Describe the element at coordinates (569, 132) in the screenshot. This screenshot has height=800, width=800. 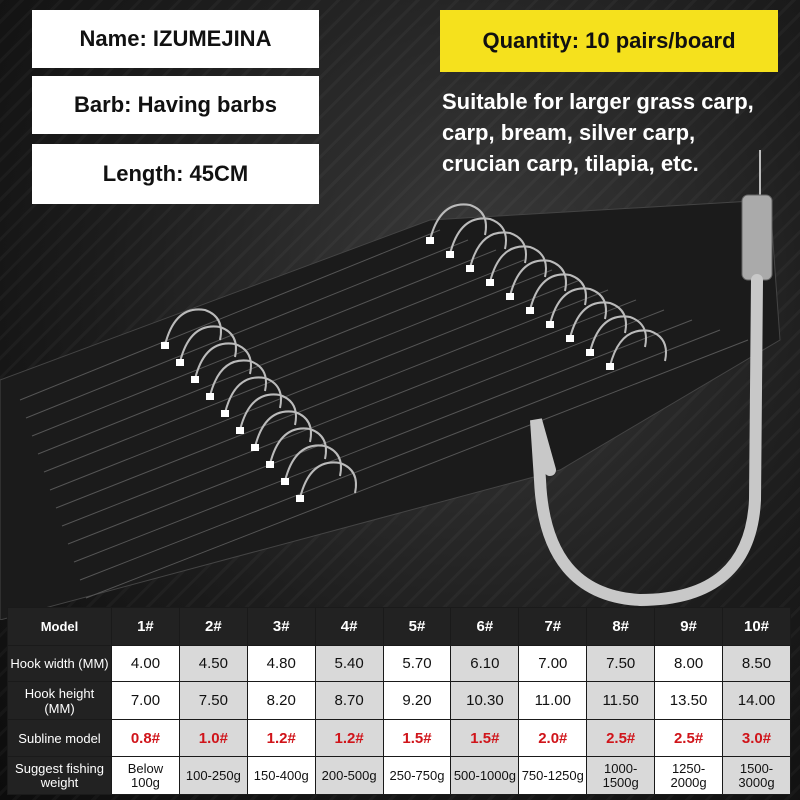
I see `suitable-line: carp, bream, silver carp,` at that location.